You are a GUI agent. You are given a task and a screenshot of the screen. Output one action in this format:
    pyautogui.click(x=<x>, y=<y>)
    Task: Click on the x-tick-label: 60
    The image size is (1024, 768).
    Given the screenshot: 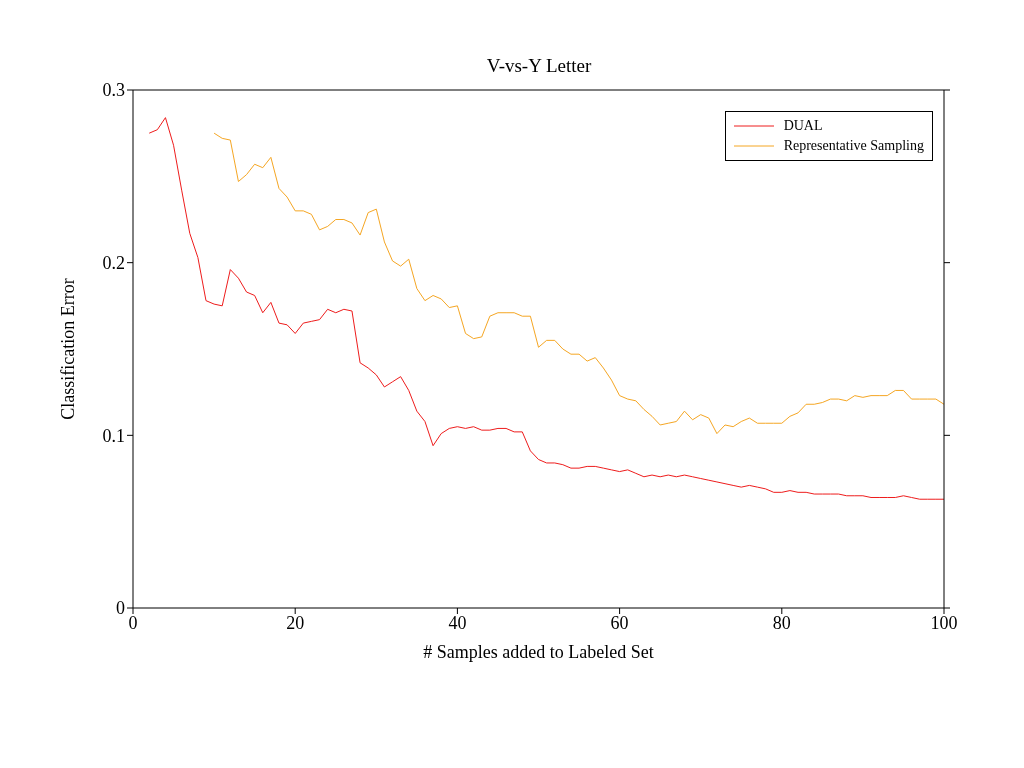 What is the action you would take?
    pyautogui.click(x=619, y=622)
    